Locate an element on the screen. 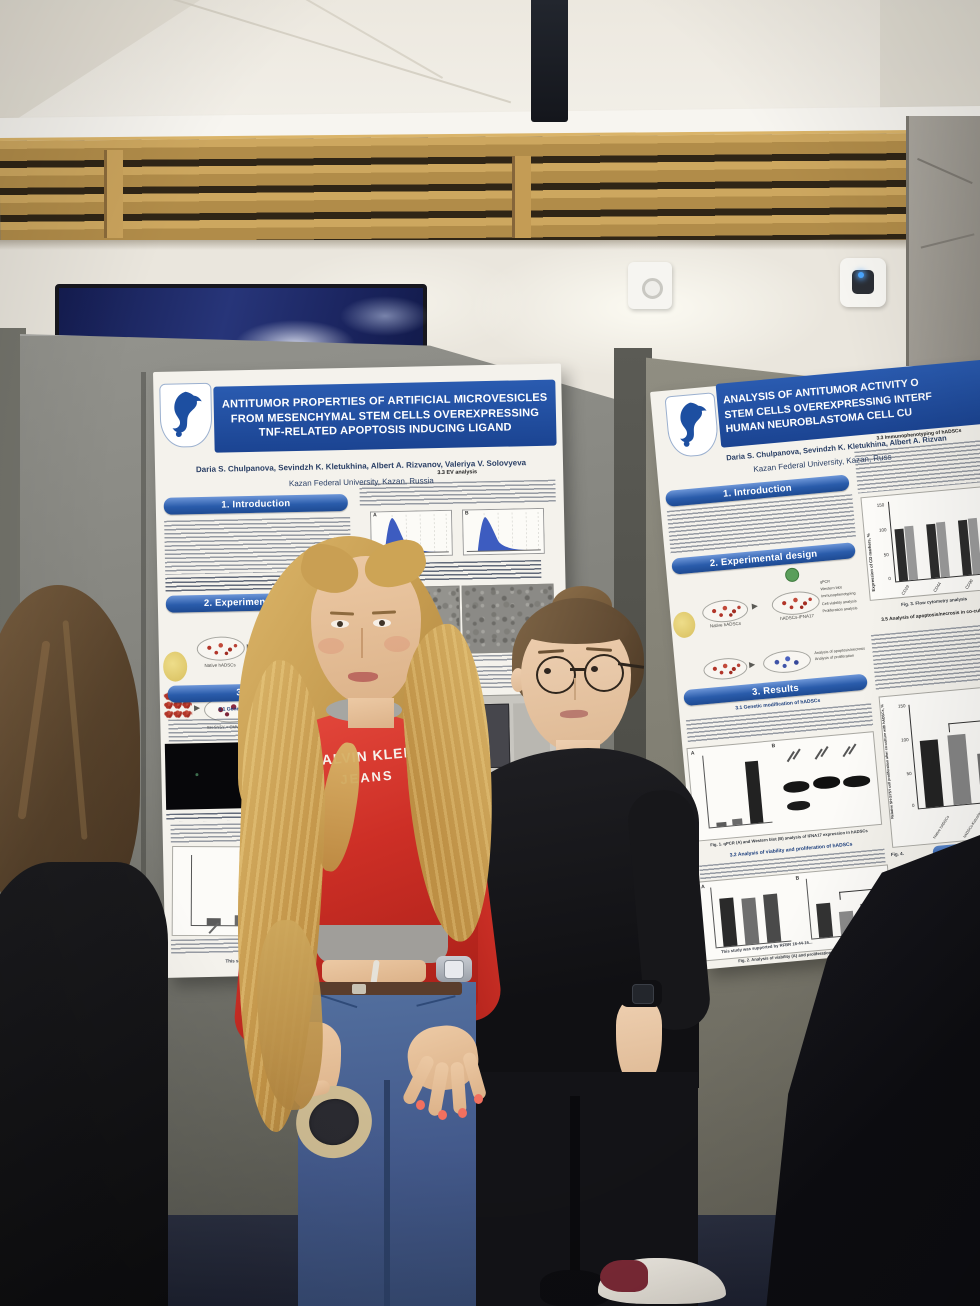 This screenshot has height=1306, width=980. jeans-center-seam is located at coordinates (387, 1193).